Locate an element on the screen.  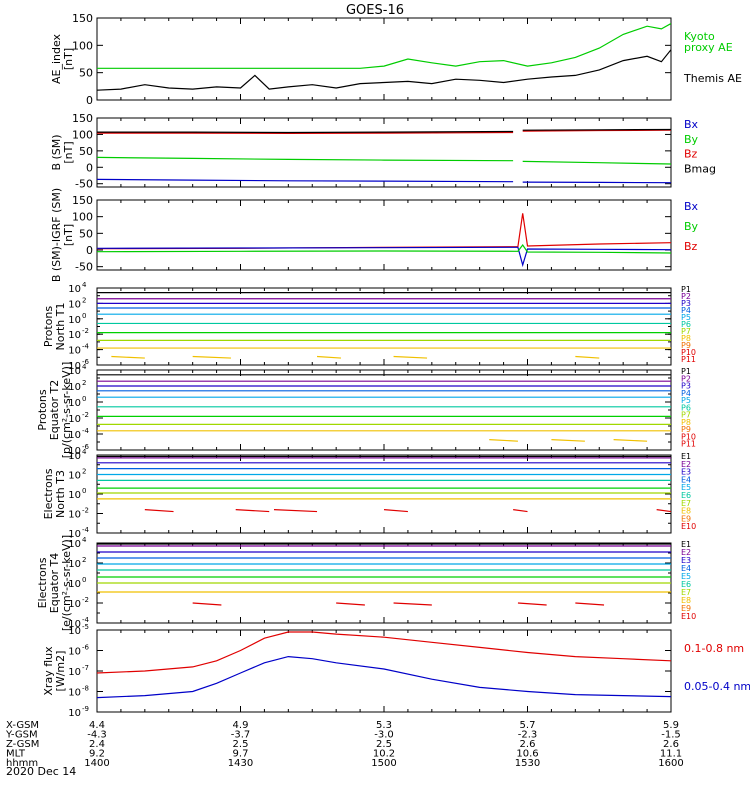
legend-entry: E5 is located at coordinates (686, 576).